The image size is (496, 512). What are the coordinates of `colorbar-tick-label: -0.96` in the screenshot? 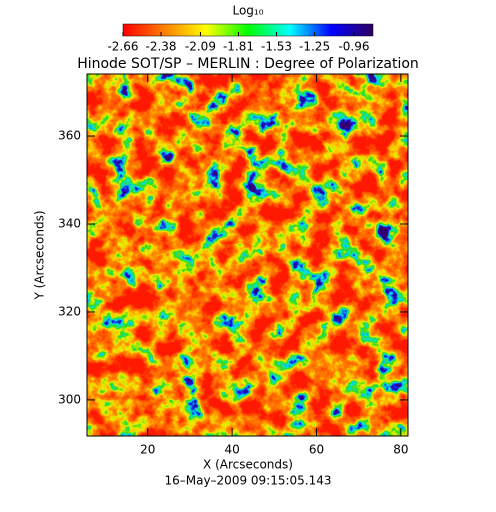 It's located at (353, 47).